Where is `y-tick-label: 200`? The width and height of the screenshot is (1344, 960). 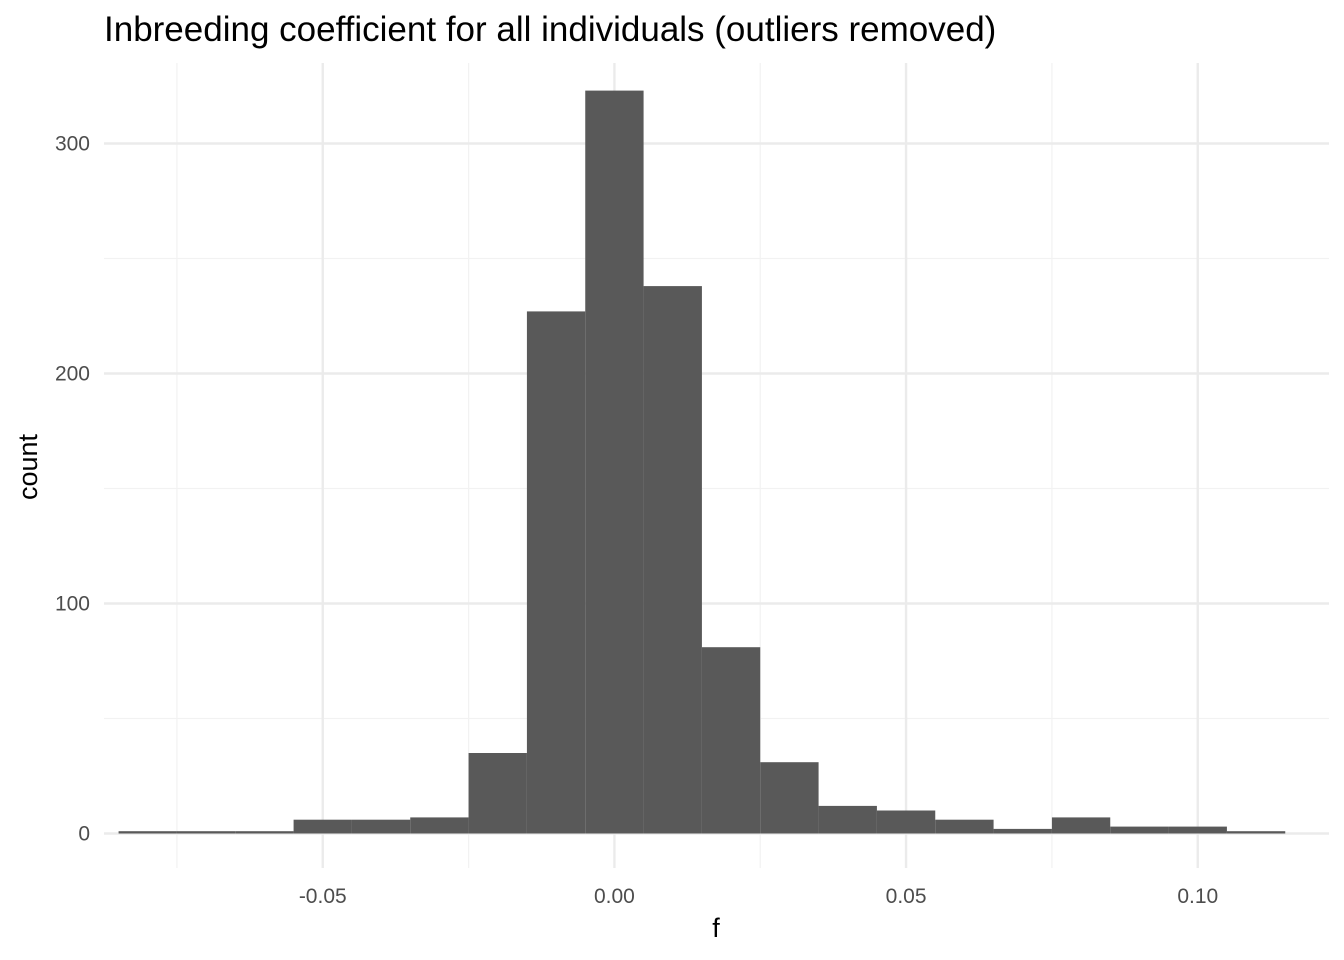
y-tick-label: 200 is located at coordinates (72, 374).